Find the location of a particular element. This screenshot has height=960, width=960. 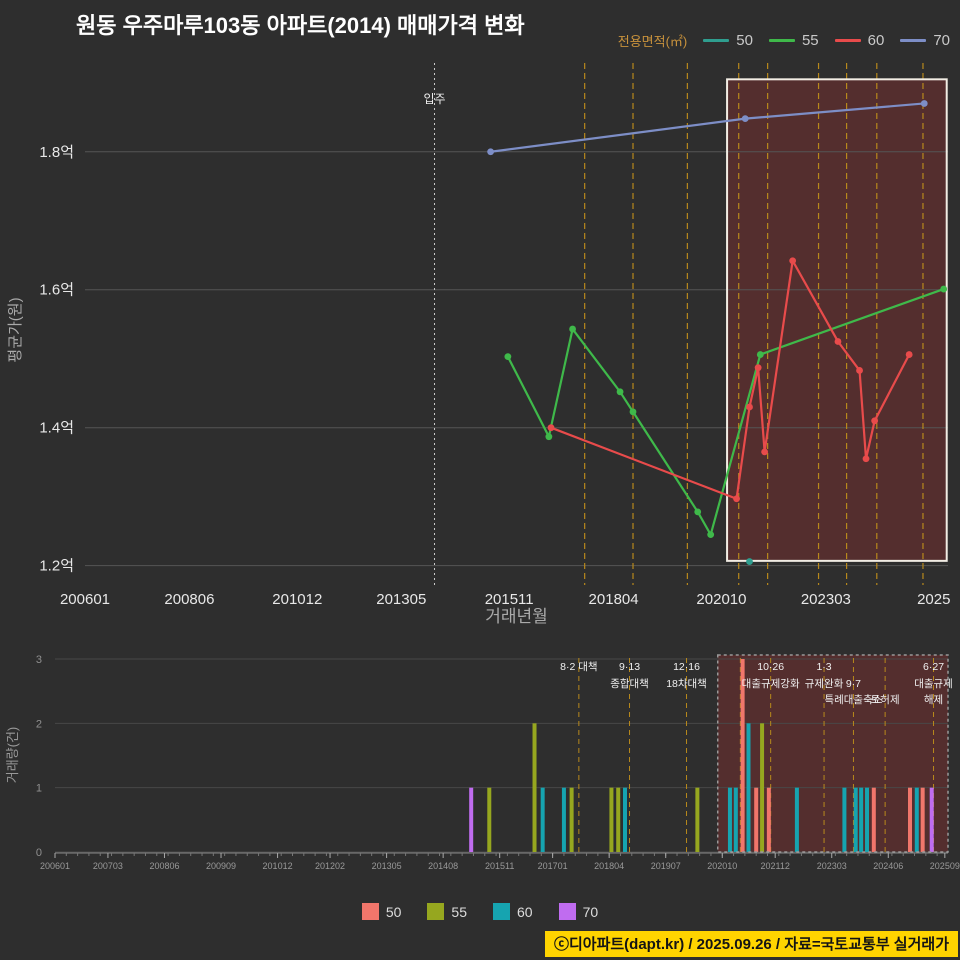

x-tick-label: 201202 is located at coordinates (330, 866).